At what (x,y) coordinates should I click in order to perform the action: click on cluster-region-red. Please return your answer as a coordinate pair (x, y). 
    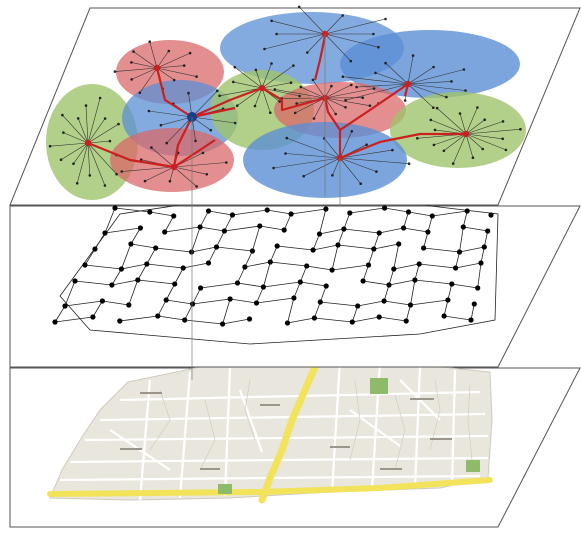
    Looking at the image, I should click on (172, 160).